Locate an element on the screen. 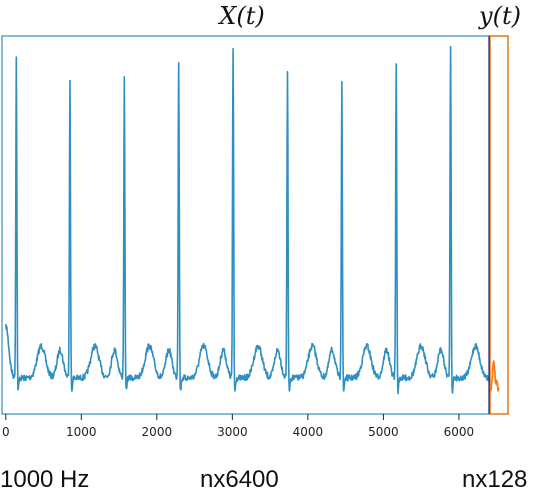  target-signal-line is located at coordinates (494, 376).